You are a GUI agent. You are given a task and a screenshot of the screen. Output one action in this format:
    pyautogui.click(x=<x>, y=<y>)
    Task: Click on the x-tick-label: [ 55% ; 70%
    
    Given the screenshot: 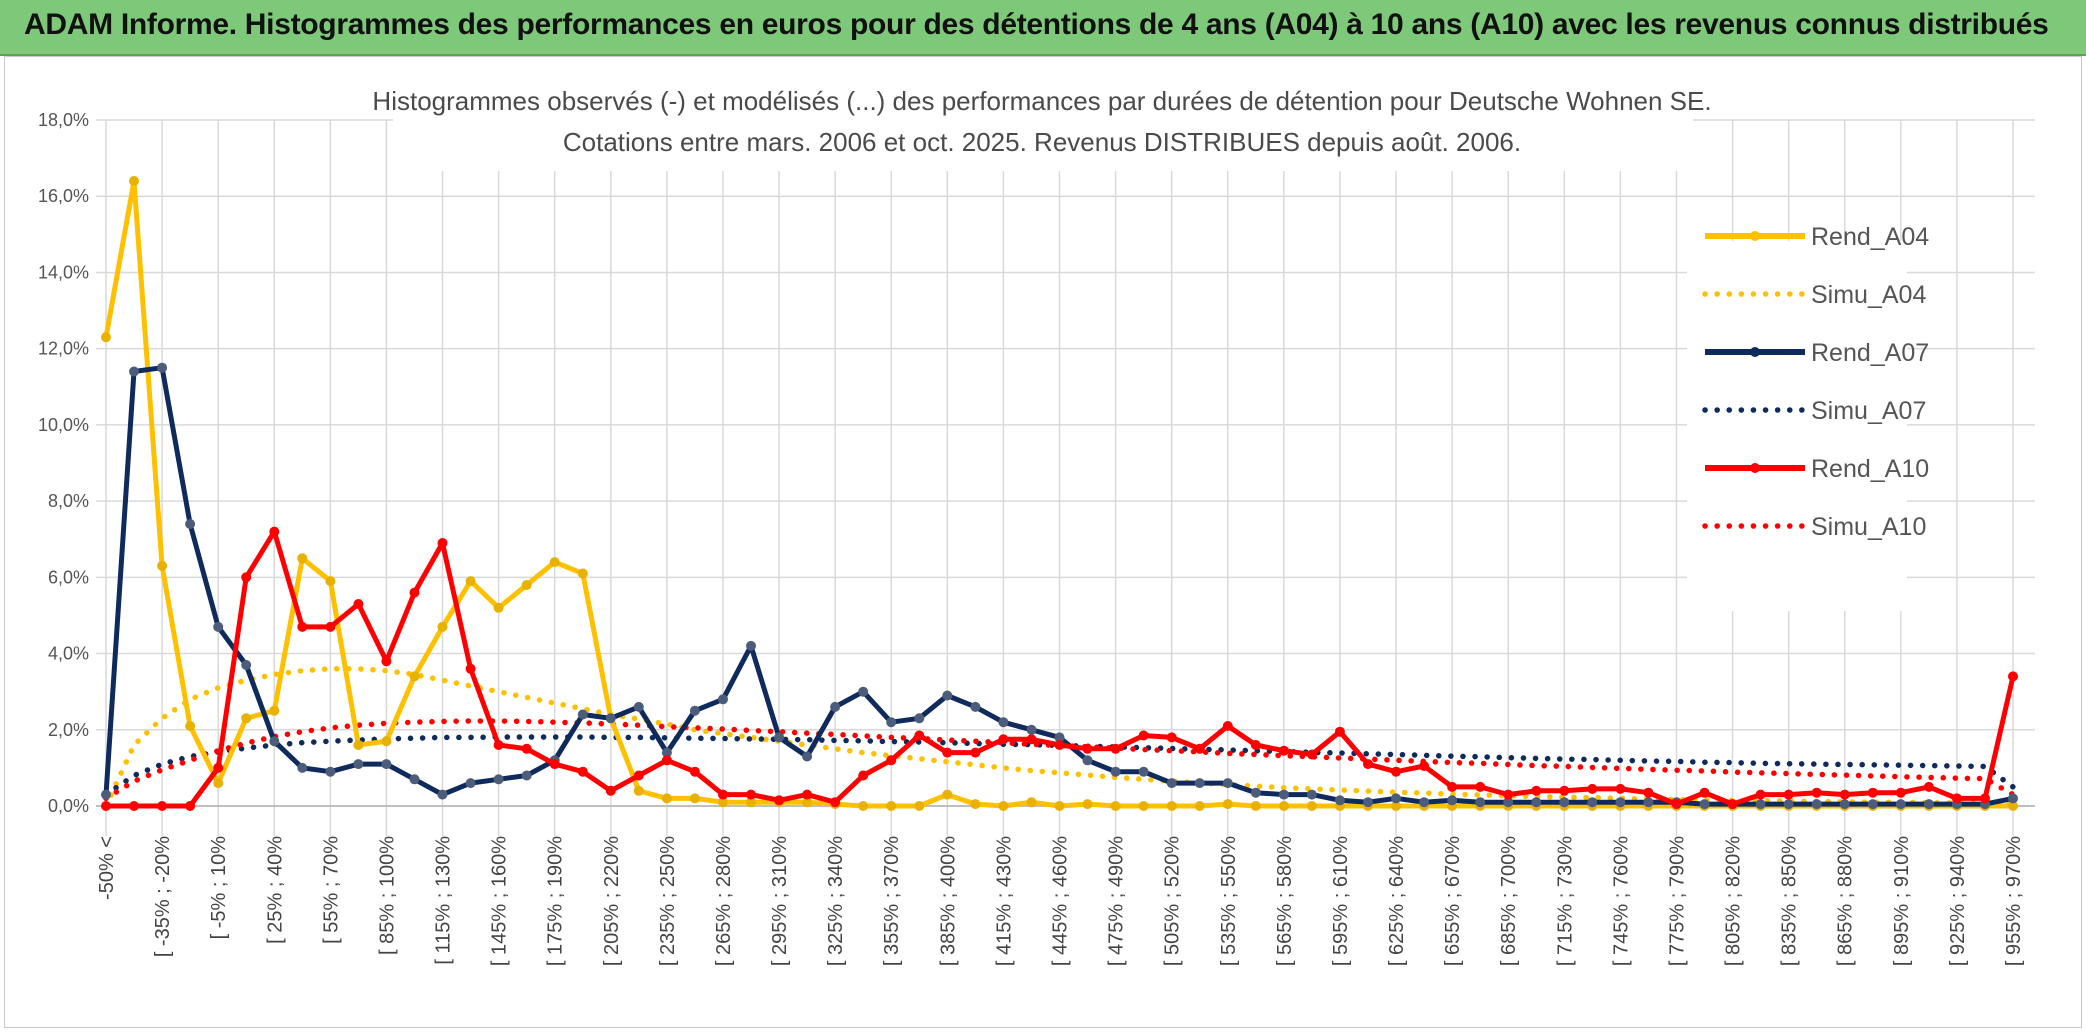 What is the action you would take?
    pyautogui.click(x=331, y=890)
    